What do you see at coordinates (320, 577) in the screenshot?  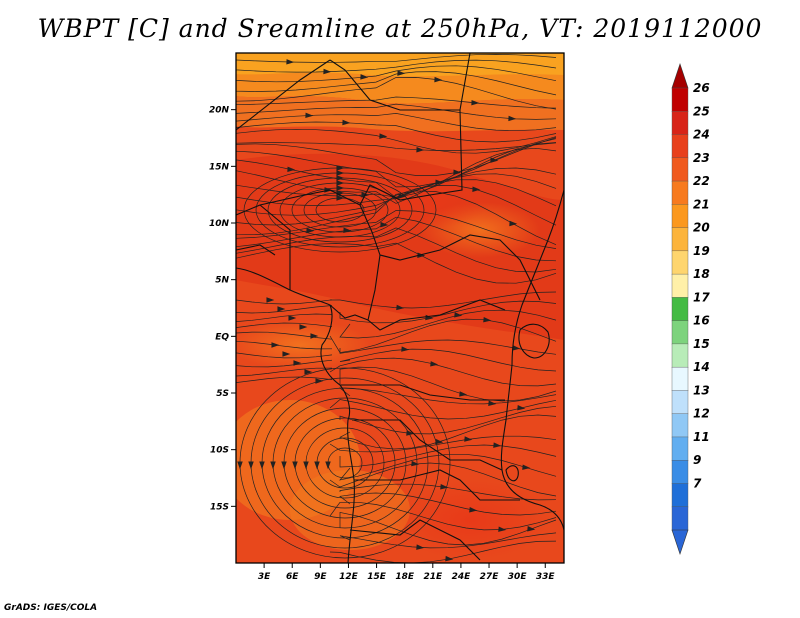 I see `x-tick-label: 9E` at bounding box center [320, 577].